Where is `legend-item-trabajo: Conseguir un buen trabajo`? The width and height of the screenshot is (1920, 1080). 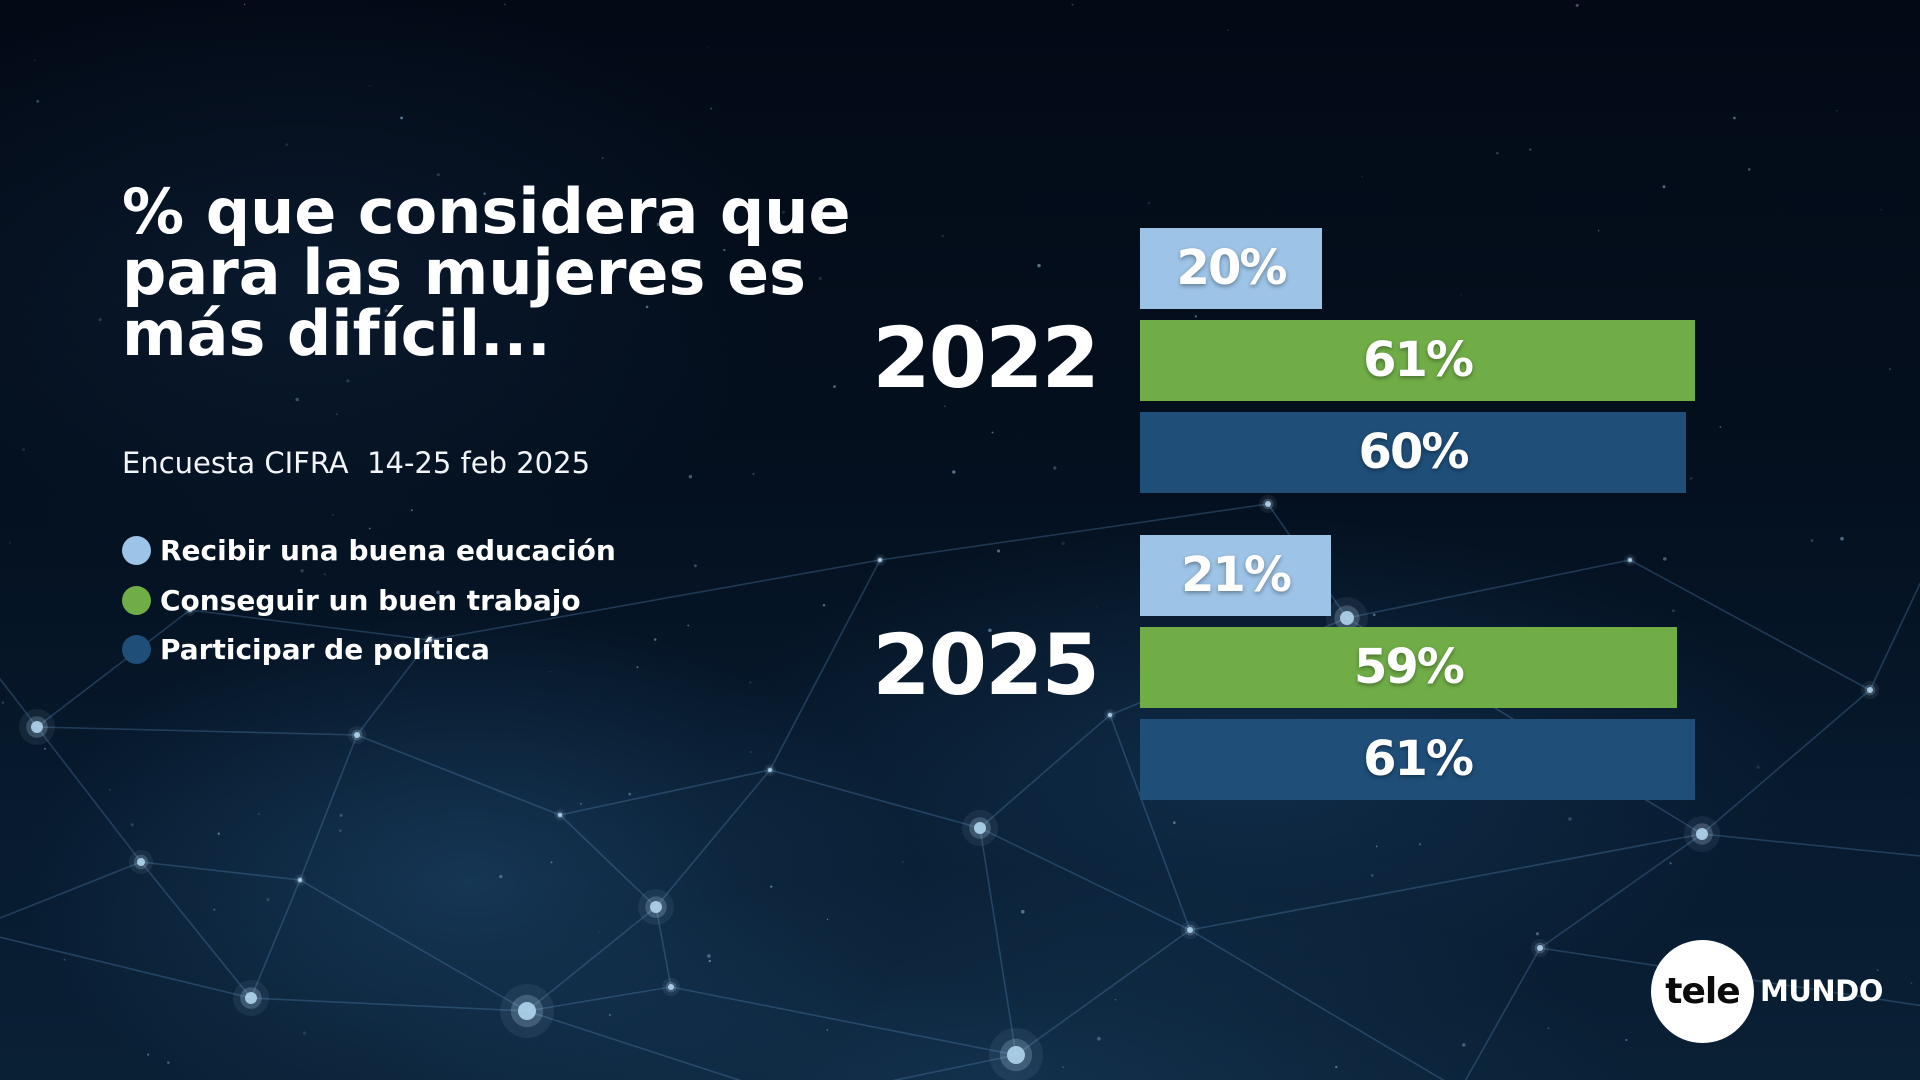 legend-item-trabajo: Conseguir un buen trabajo is located at coordinates (369, 601).